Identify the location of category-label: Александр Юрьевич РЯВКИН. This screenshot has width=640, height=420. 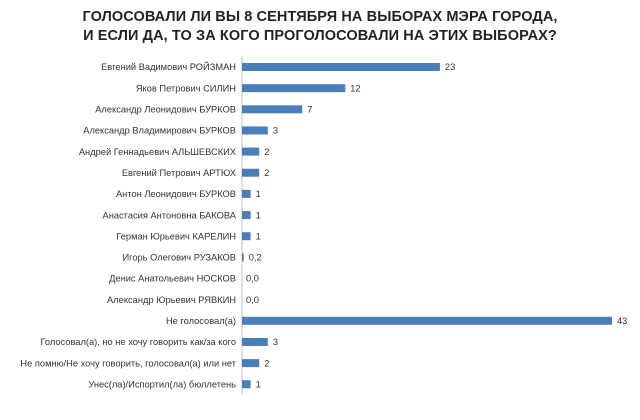
(171, 300).